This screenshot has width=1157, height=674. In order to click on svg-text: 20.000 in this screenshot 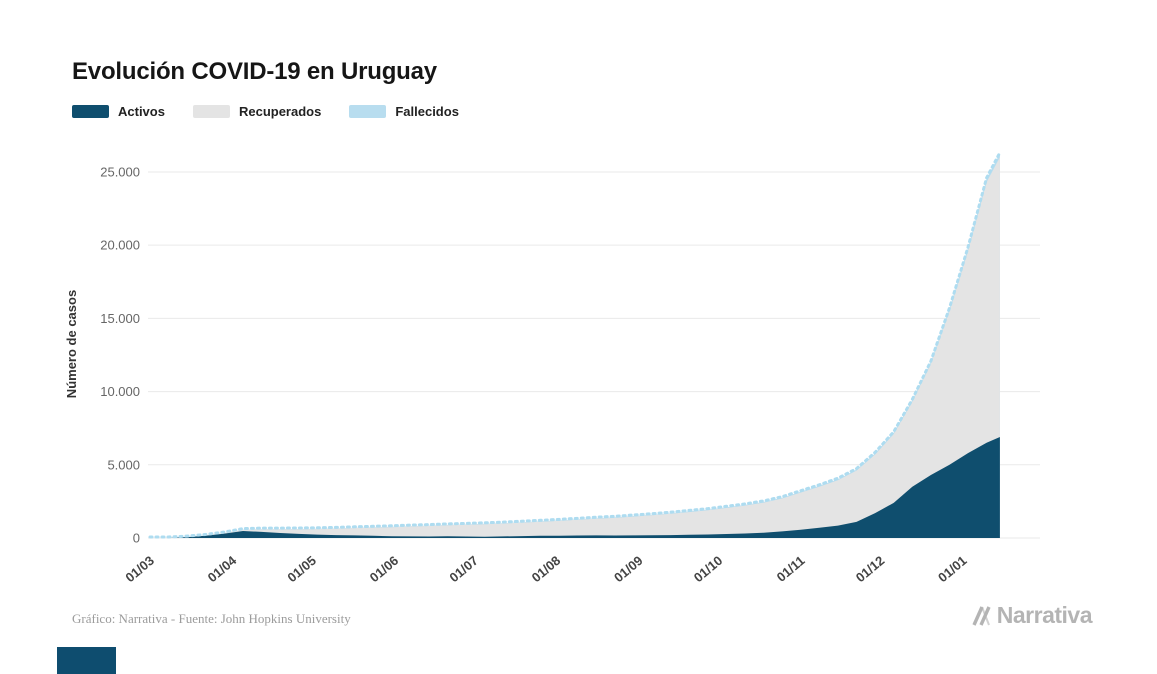, I will do `click(120, 245)`.